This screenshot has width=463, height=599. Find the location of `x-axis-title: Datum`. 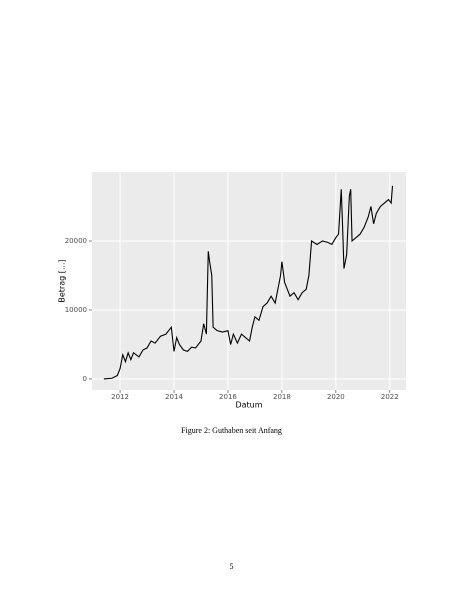

x-axis-title: Datum is located at coordinates (248, 405).